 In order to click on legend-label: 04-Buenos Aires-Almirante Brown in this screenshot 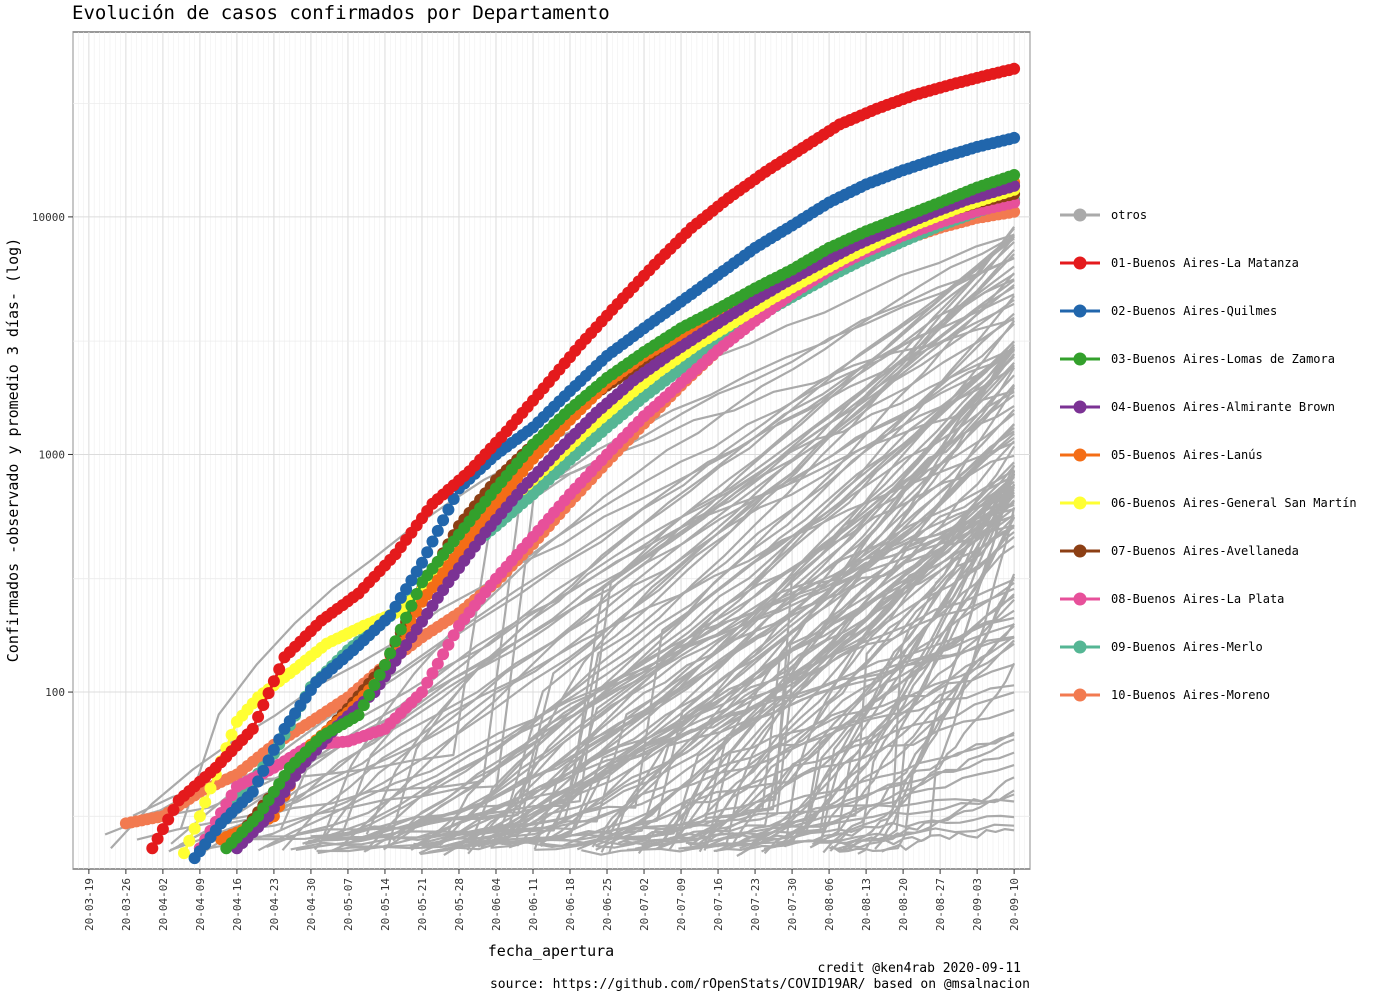, I will do `click(1223, 407)`.